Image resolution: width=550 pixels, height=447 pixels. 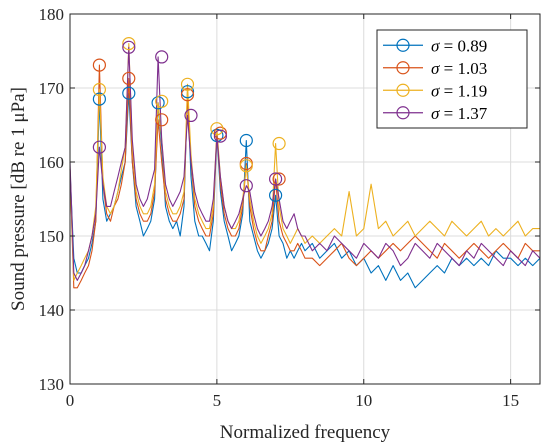 I want to click on legend-box, so click(x=452, y=79).